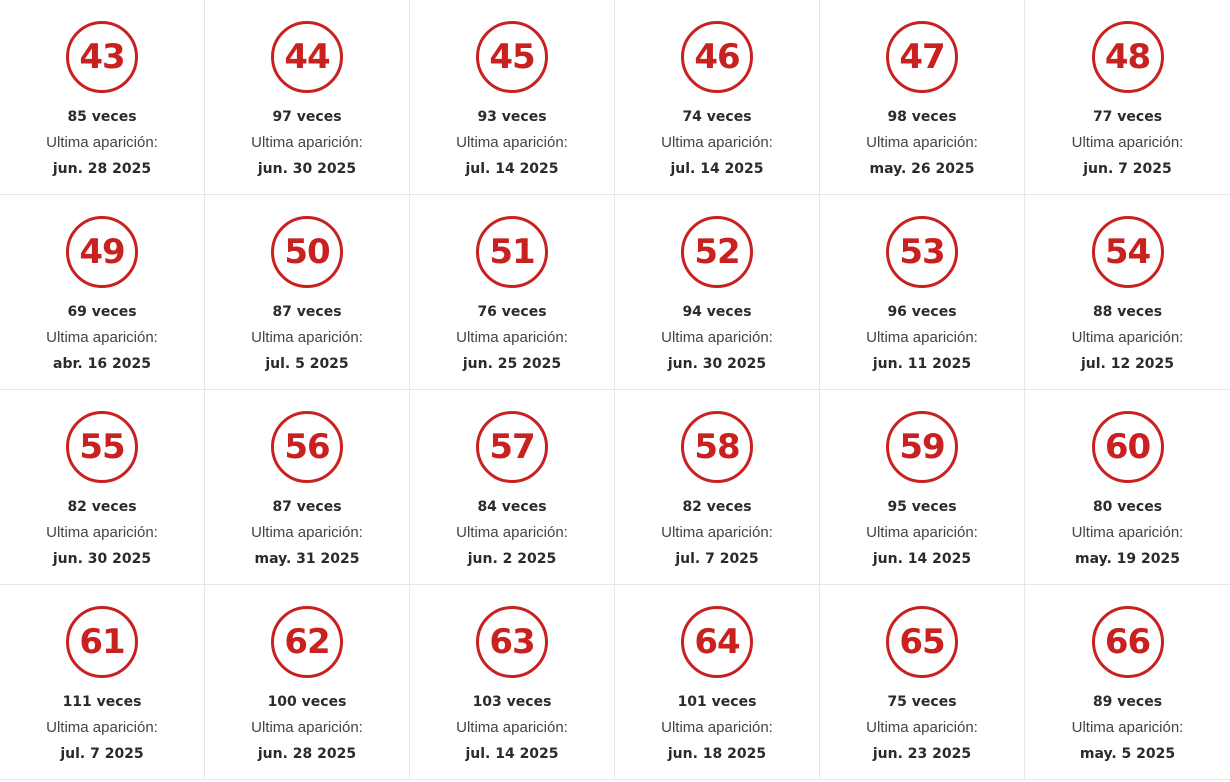 This screenshot has width=1230, height=782. I want to click on frequency-count: 82 veces, so click(717, 507).